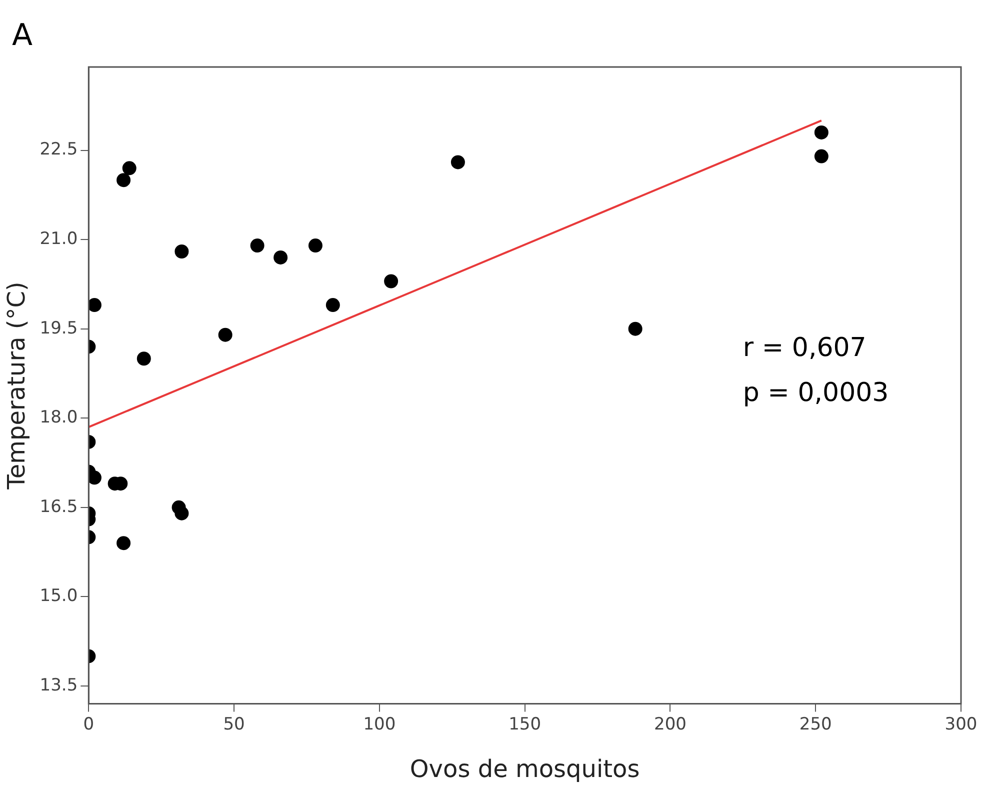  What do you see at coordinates (234, 724) in the screenshot?
I see `x-tick-label: 50` at bounding box center [234, 724].